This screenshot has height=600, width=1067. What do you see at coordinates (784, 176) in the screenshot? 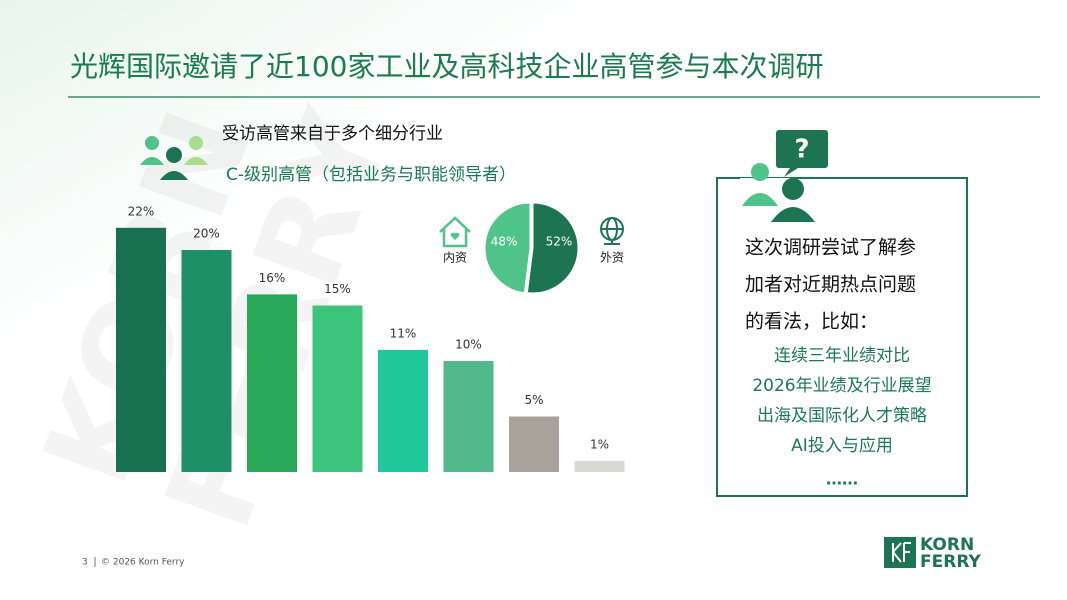
I see `question-icon: ?` at bounding box center [784, 176].